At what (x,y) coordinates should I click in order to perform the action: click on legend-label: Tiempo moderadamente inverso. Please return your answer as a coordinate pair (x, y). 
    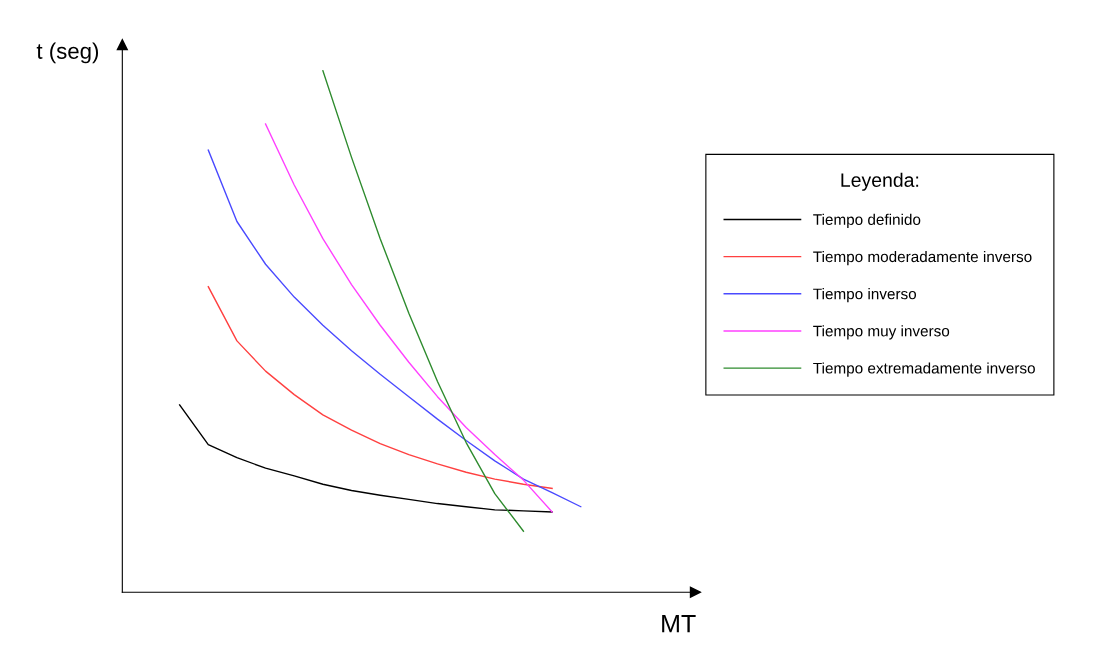
    Looking at the image, I should click on (922, 258).